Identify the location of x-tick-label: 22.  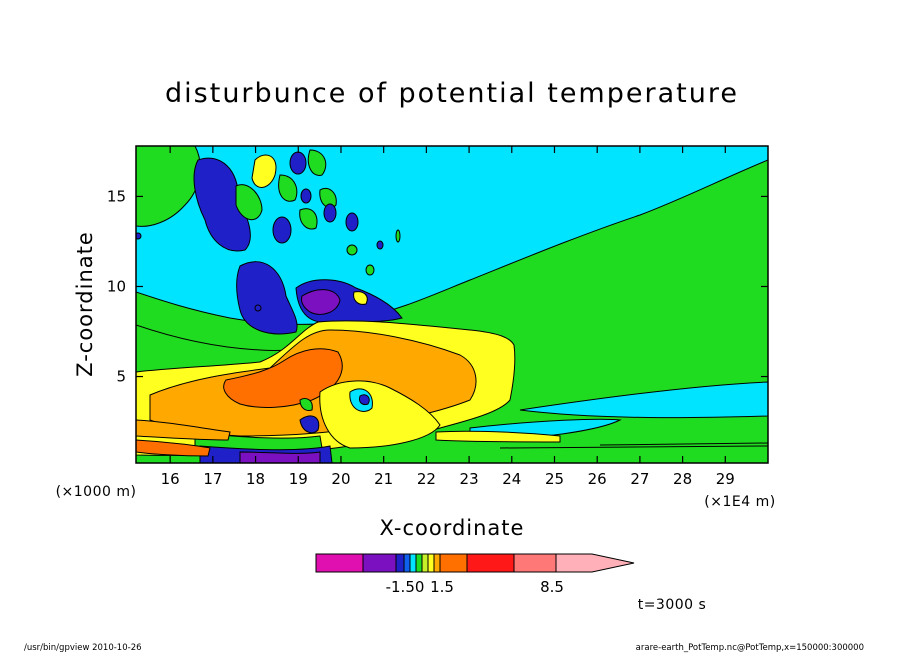
(426, 479).